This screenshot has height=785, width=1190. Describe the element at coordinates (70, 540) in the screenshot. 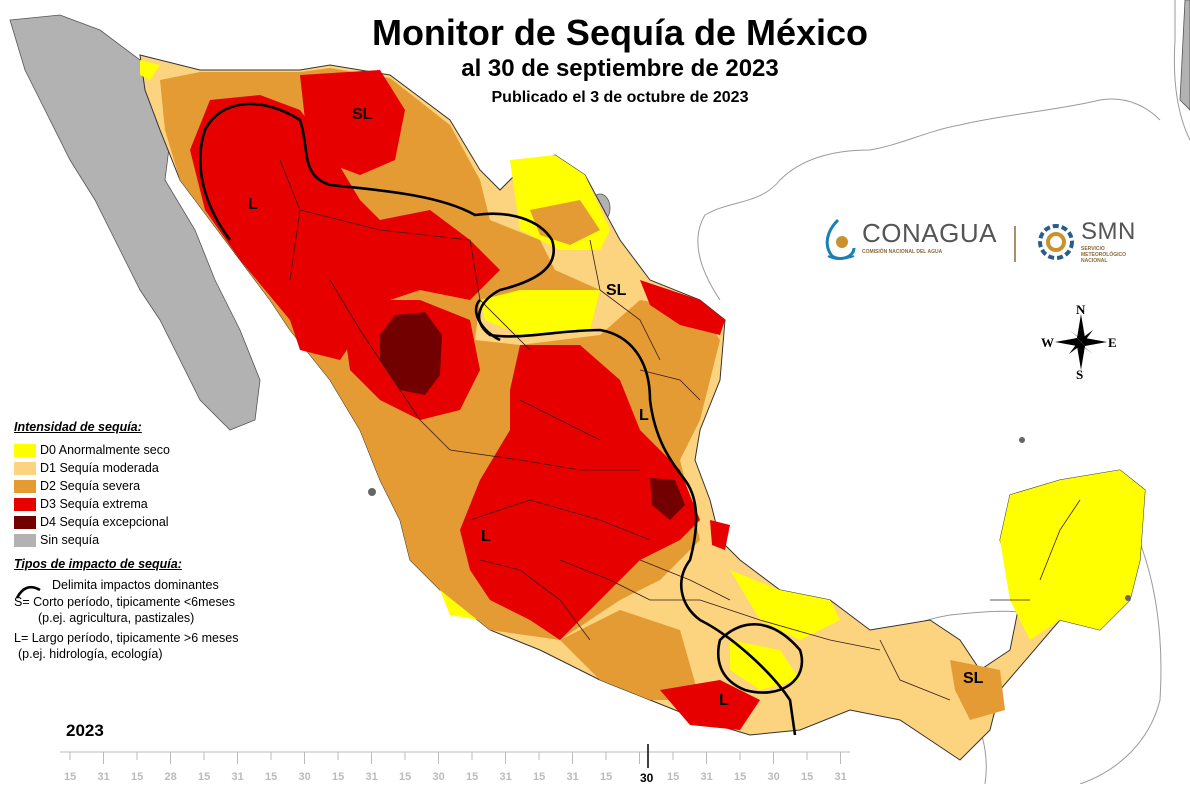

I see `legend-label-none: Sin sequía` at that location.